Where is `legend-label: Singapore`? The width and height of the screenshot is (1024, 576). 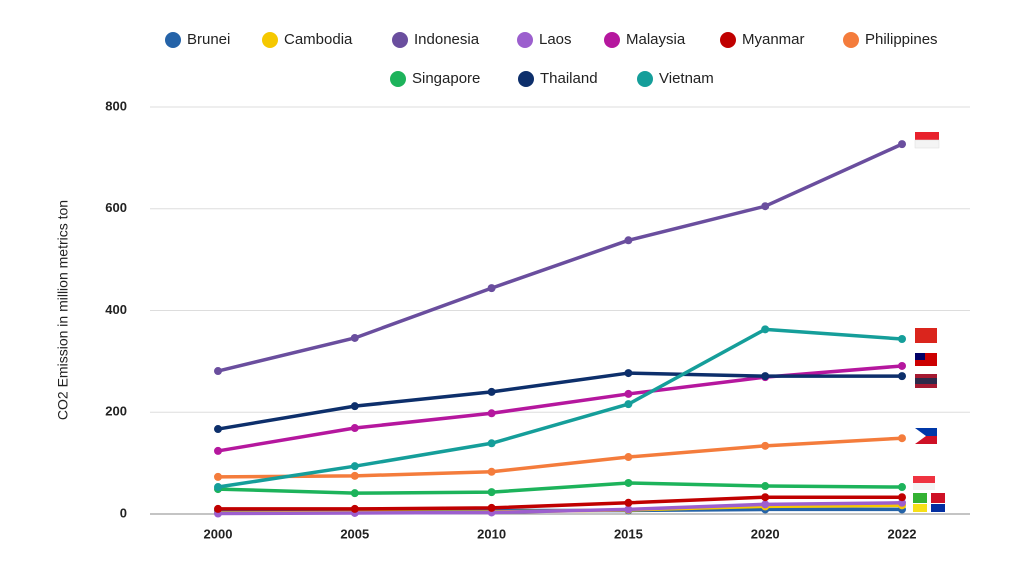
legend-label: Singapore is located at coordinates (446, 78).